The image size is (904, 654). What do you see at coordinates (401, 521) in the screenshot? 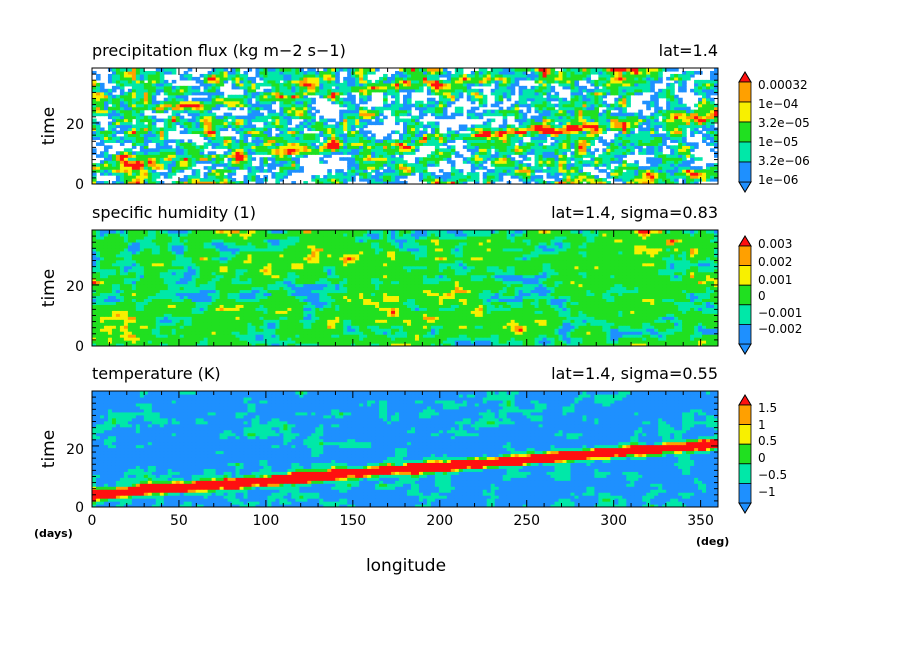
I see `x-tick-labels: 0 50 100 150 200 250 300 350` at bounding box center [401, 521].